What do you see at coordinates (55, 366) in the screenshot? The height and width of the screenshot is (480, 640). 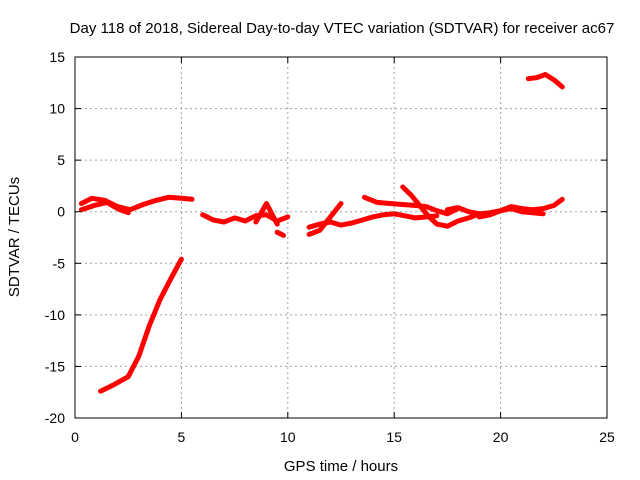 I see `y-tick-label: -15` at bounding box center [55, 366].